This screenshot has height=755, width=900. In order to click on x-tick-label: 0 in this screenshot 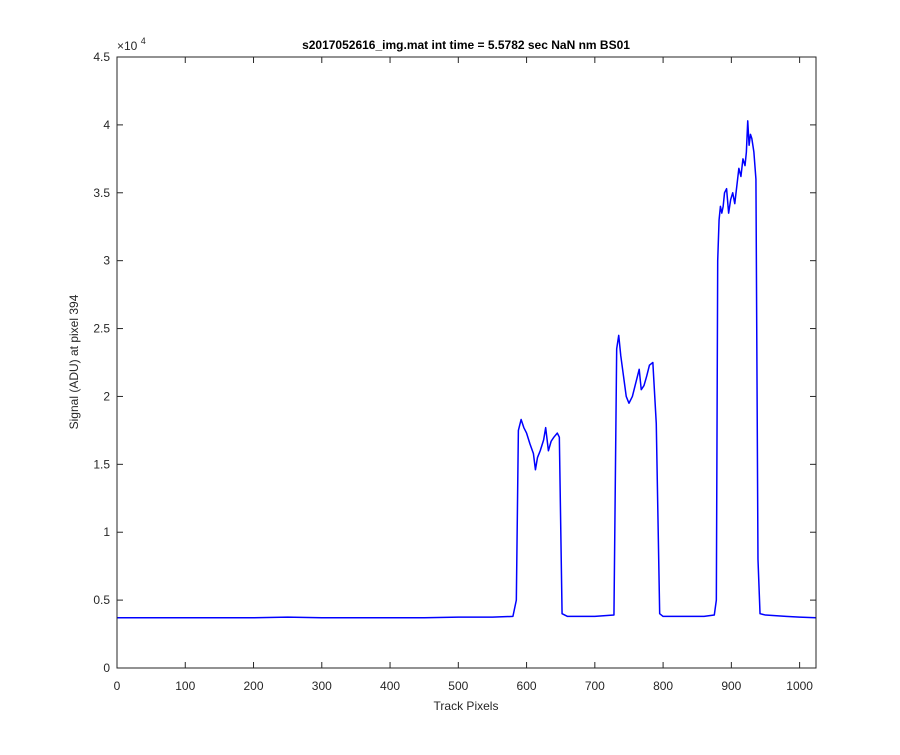, I will do `click(117, 686)`.